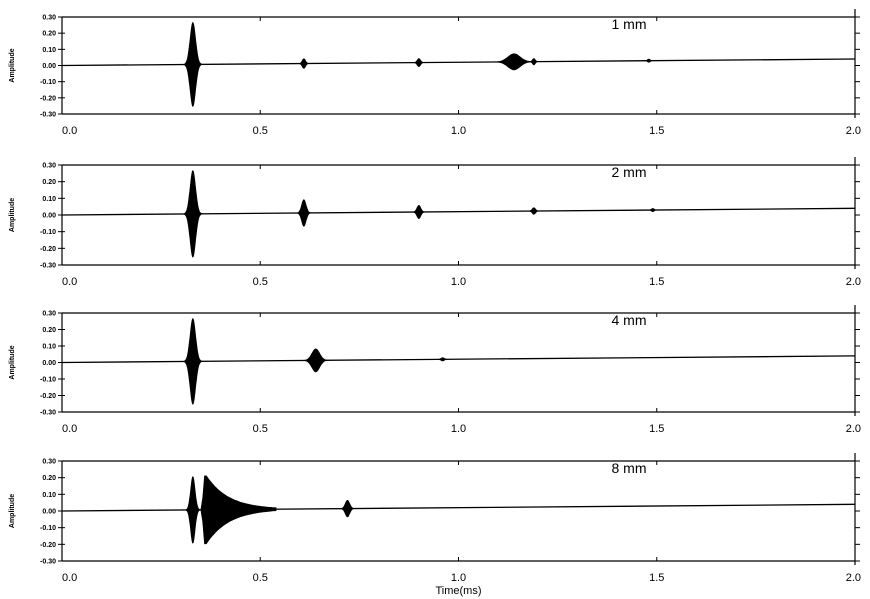  What do you see at coordinates (628, 24) in the screenshot?
I see `panel-label: 1 mm` at bounding box center [628, 24].